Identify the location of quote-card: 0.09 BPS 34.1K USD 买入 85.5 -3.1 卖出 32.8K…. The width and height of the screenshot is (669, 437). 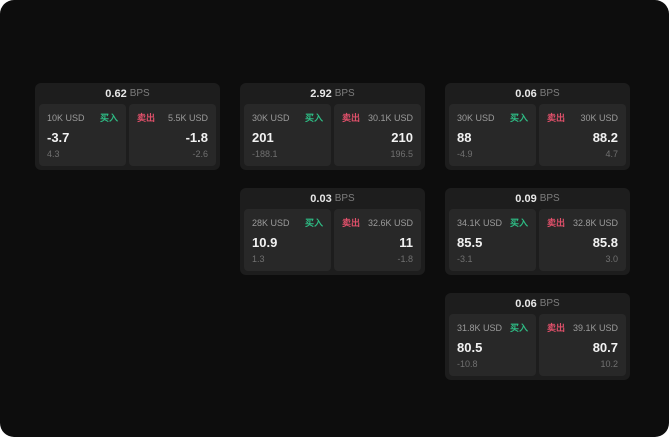
(537, 231).